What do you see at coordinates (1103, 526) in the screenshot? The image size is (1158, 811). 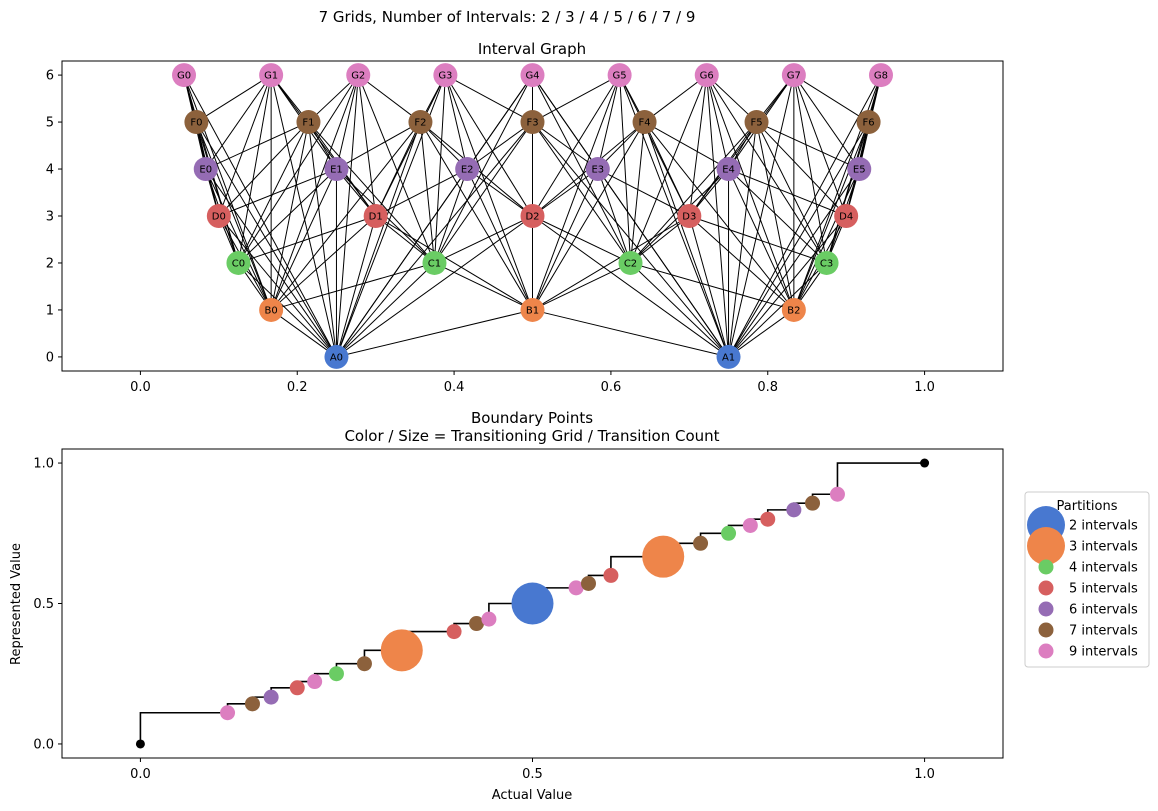 I see `legend-label: 2 intervals` at bounding box center [1103, 526].